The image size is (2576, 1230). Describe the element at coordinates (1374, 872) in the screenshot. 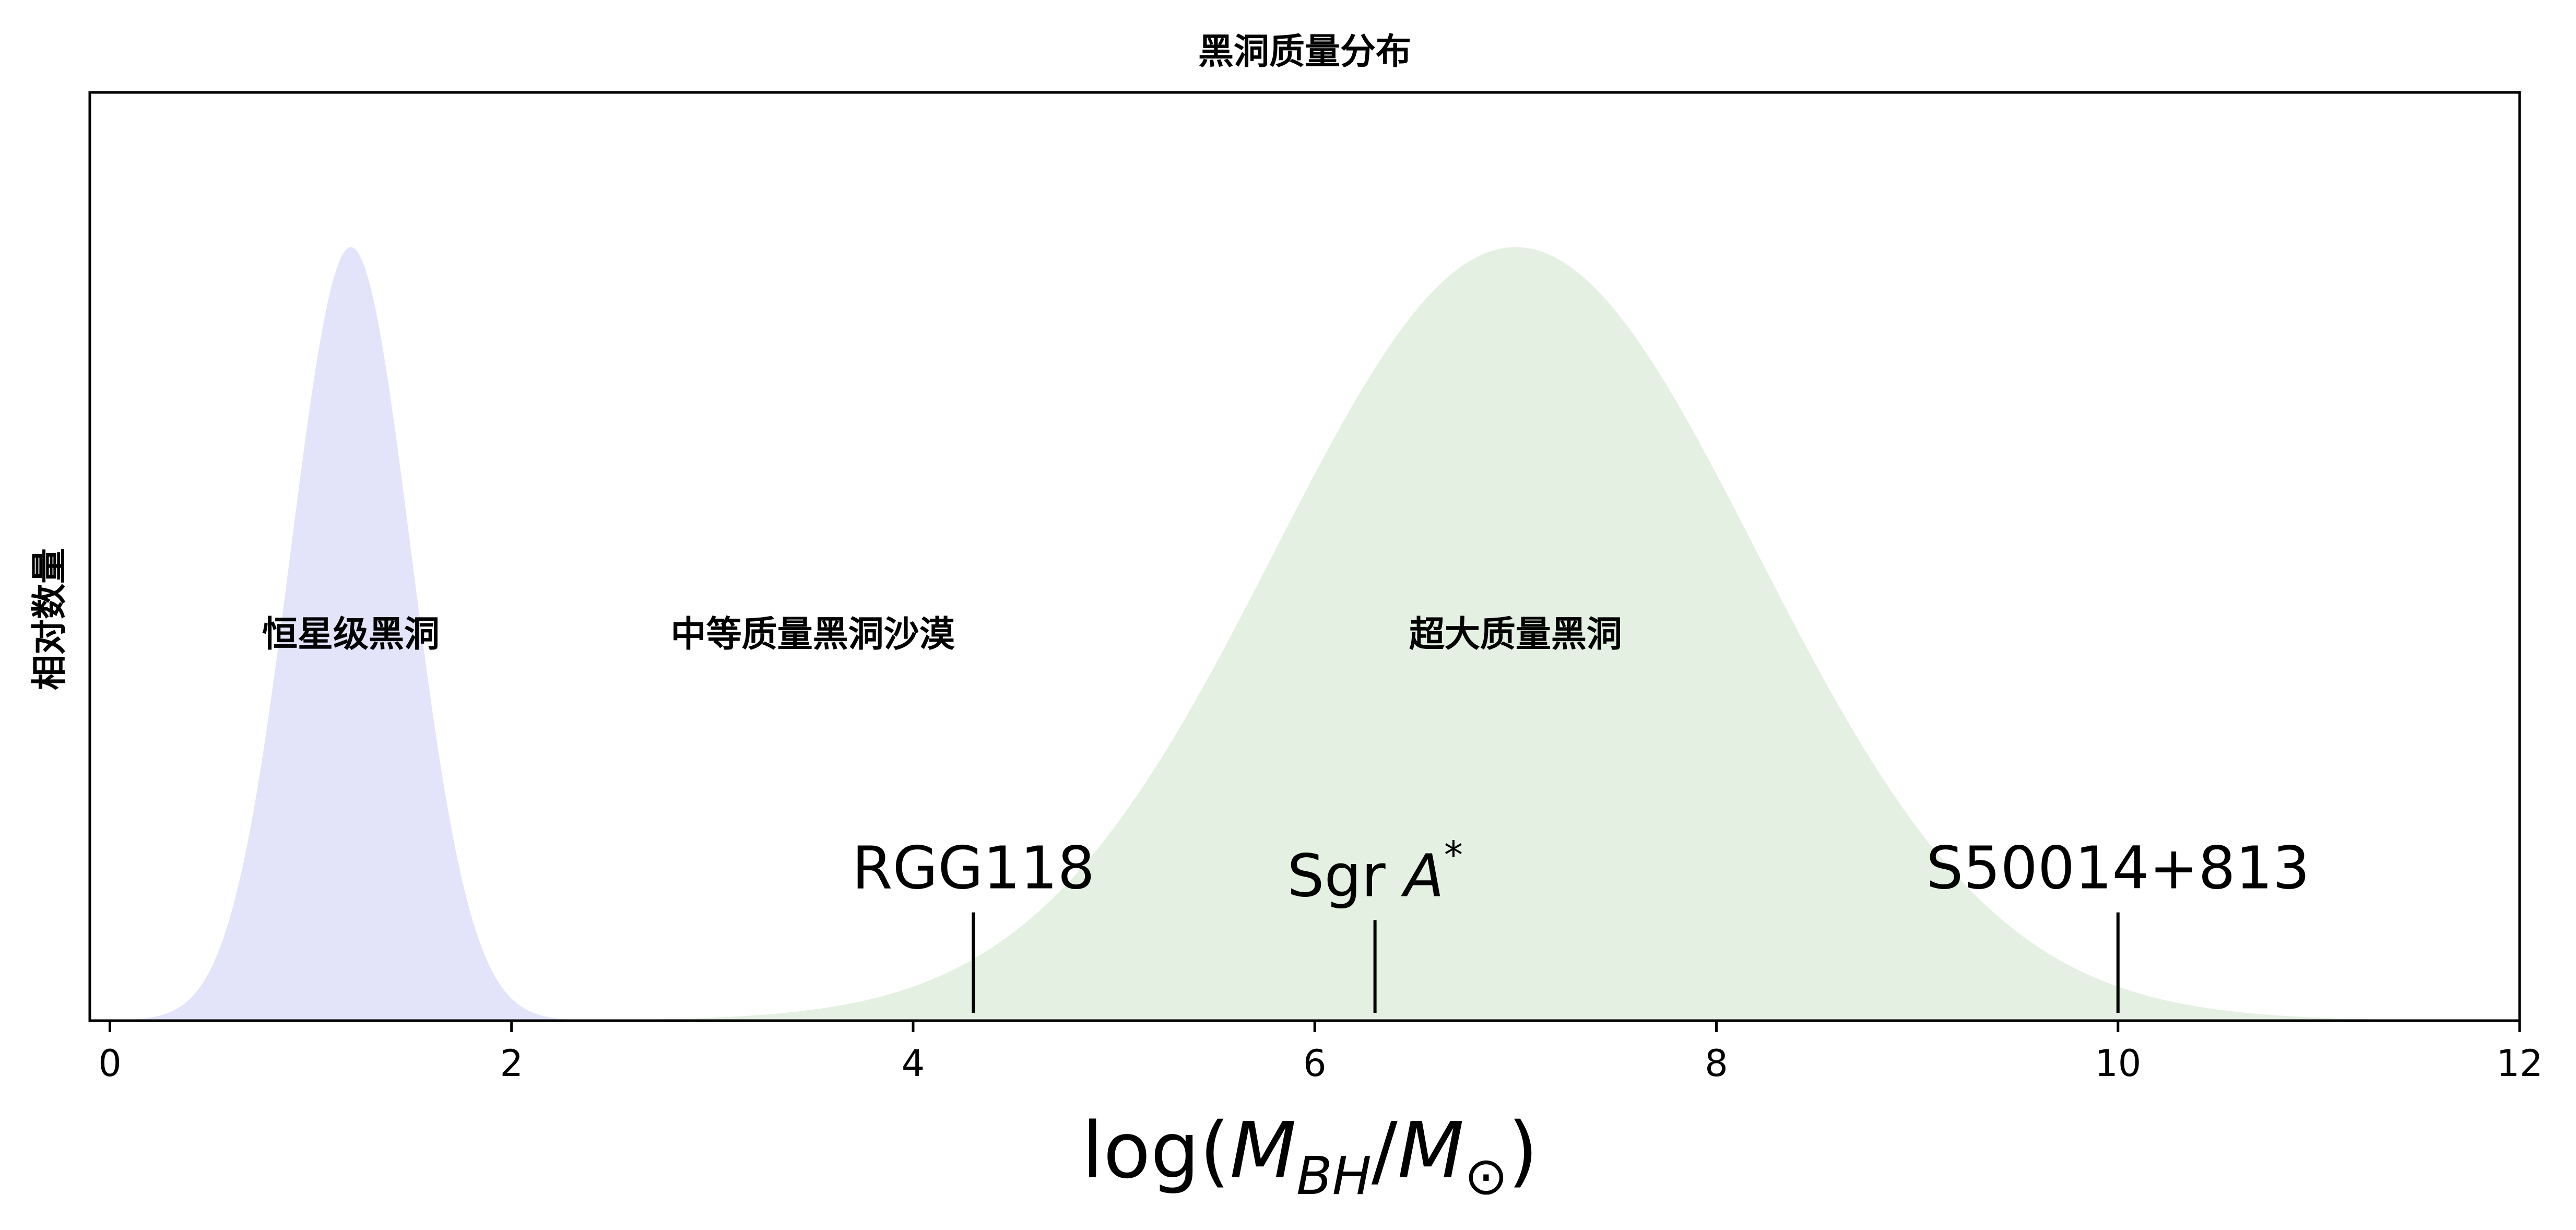

I see `marker-label-1: Sgr A*` at that location.